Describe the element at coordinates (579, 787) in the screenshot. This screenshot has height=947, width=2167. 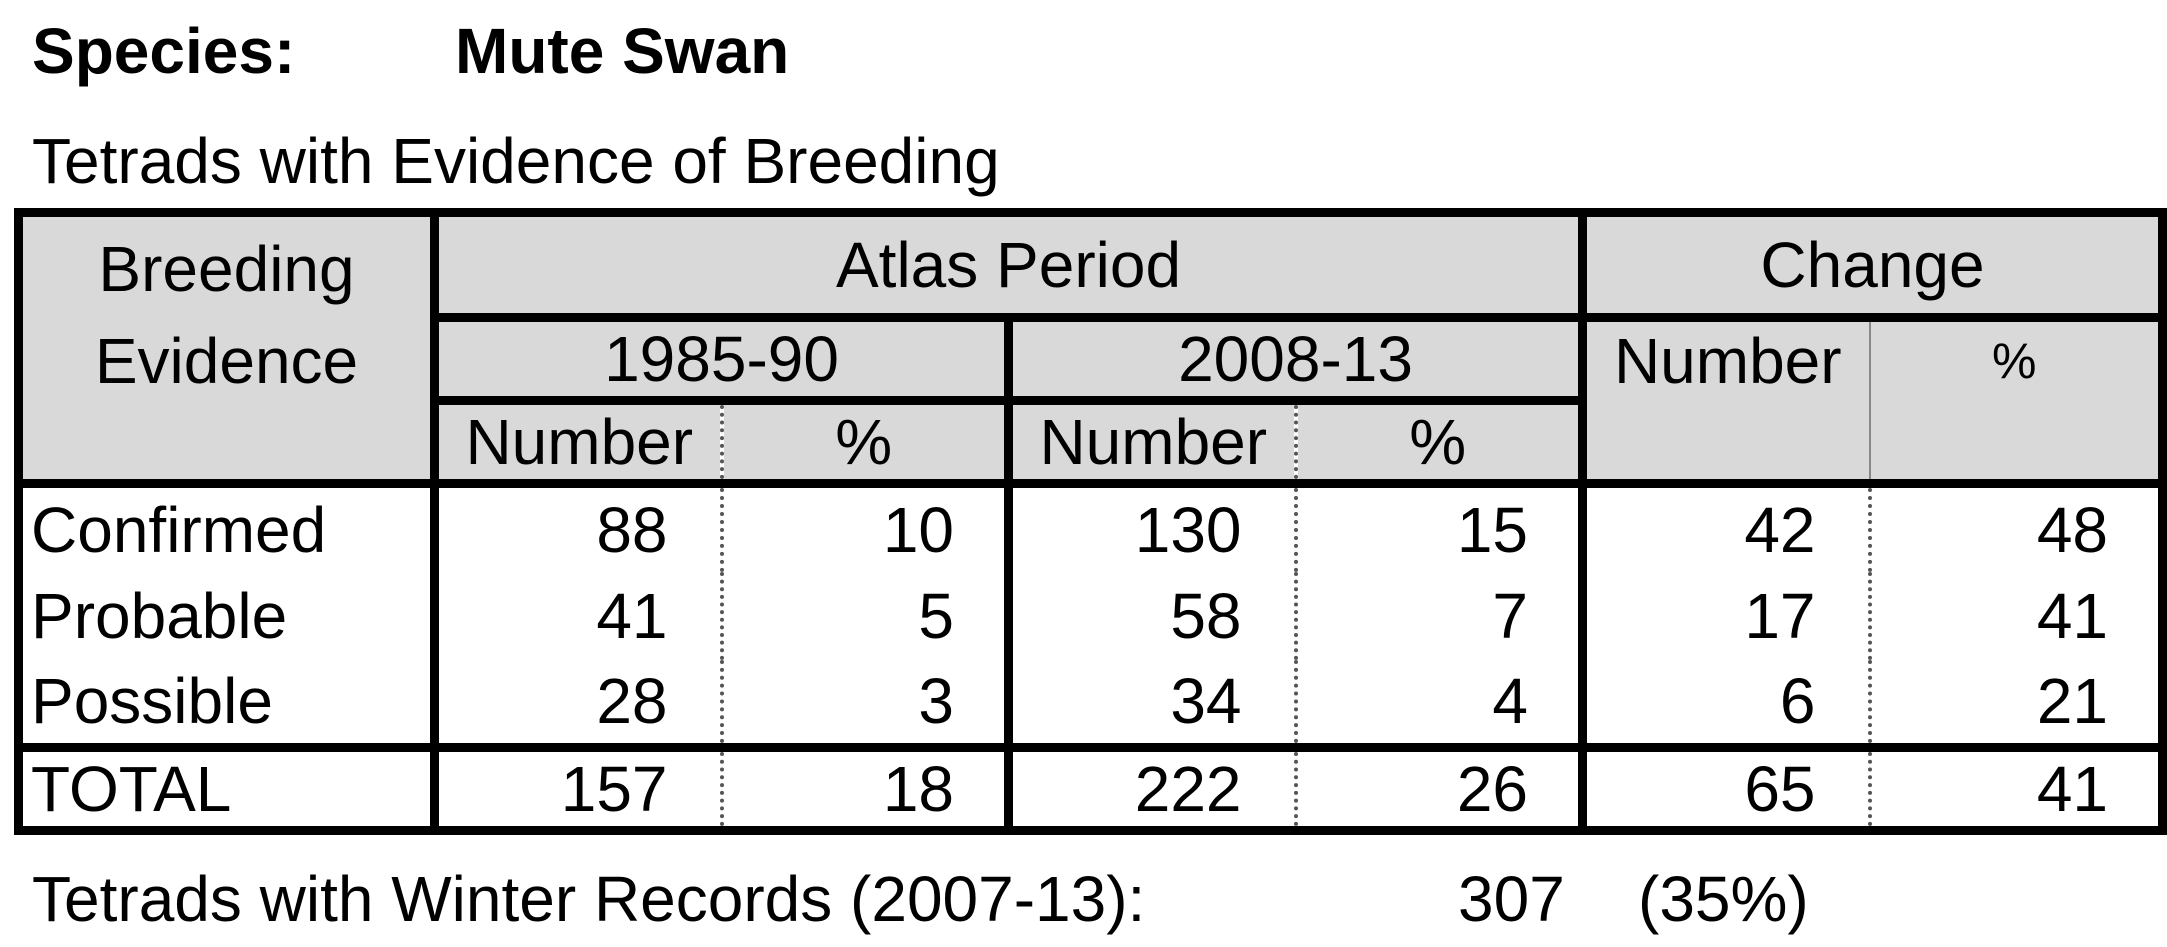
I see `total-period1-number: 157` at that location.